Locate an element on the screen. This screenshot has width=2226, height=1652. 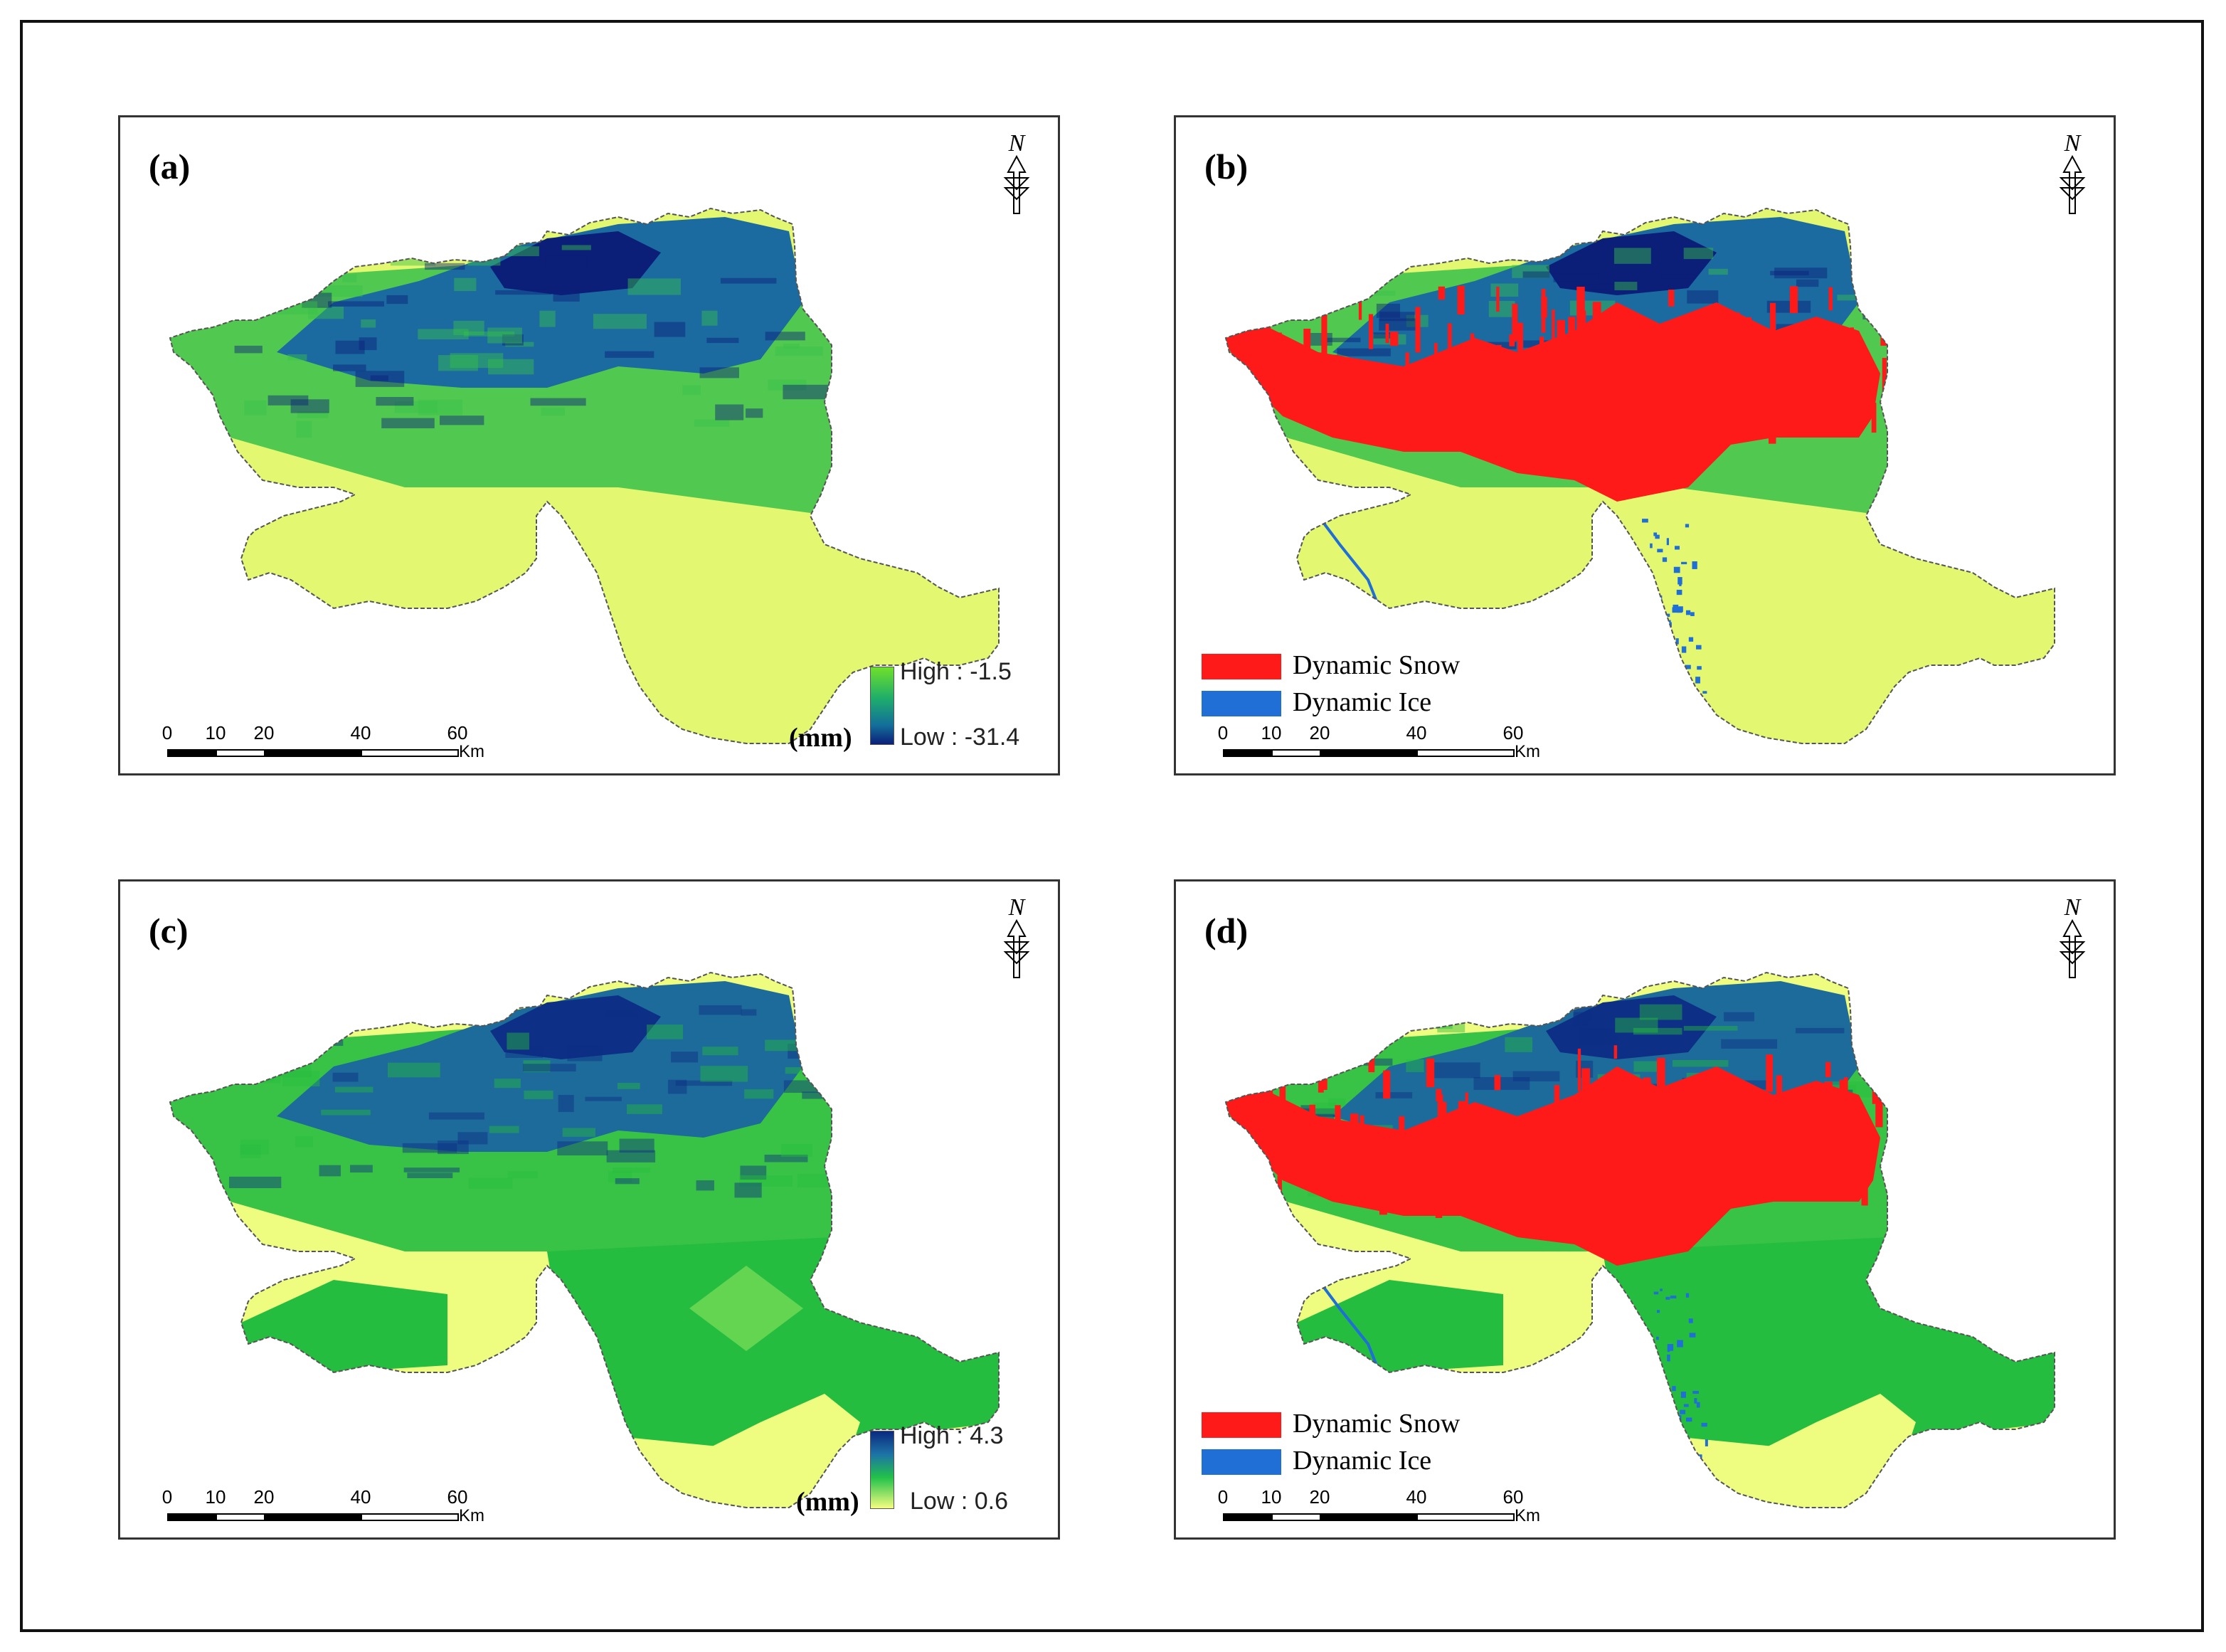
ice-swatch is located at coordinates (1241, 1462).